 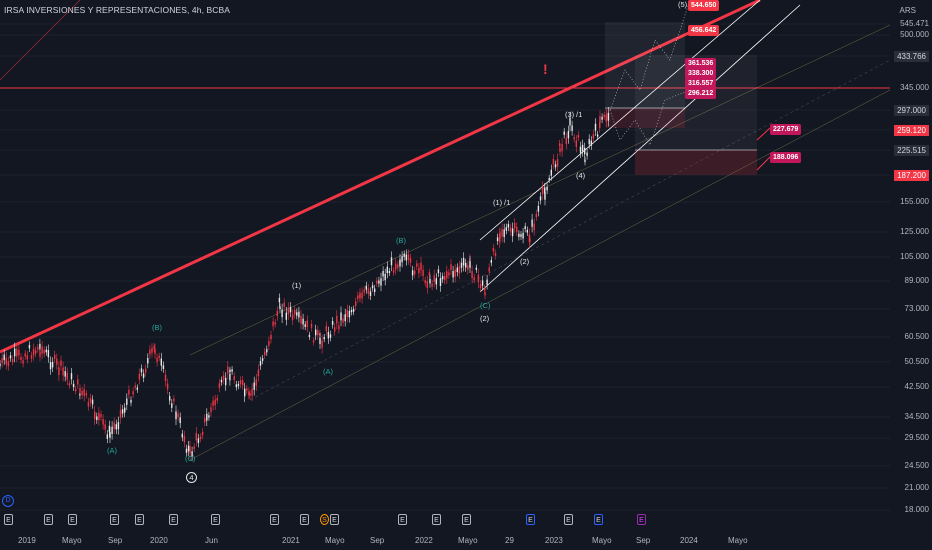 I want to click on price-tick: 125.000, so click(x=914, y=231).